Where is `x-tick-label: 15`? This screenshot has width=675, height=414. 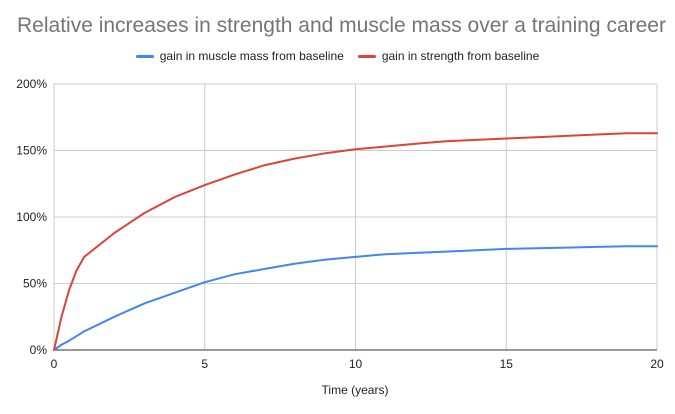
x-tick-label: 15 is located at coordinates (507, 364).